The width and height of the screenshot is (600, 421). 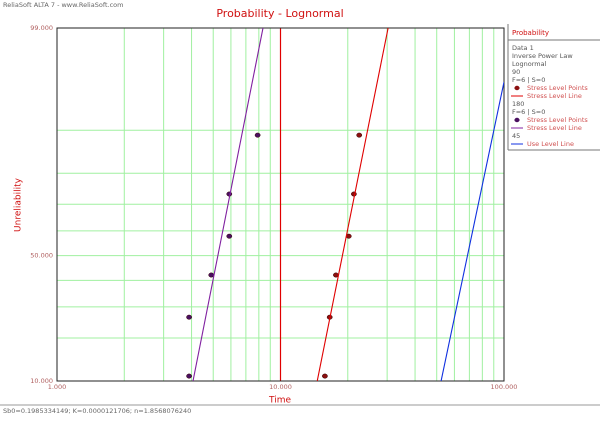 I want to click on x-tick-label: 1.000, so click(x=57, y=387).